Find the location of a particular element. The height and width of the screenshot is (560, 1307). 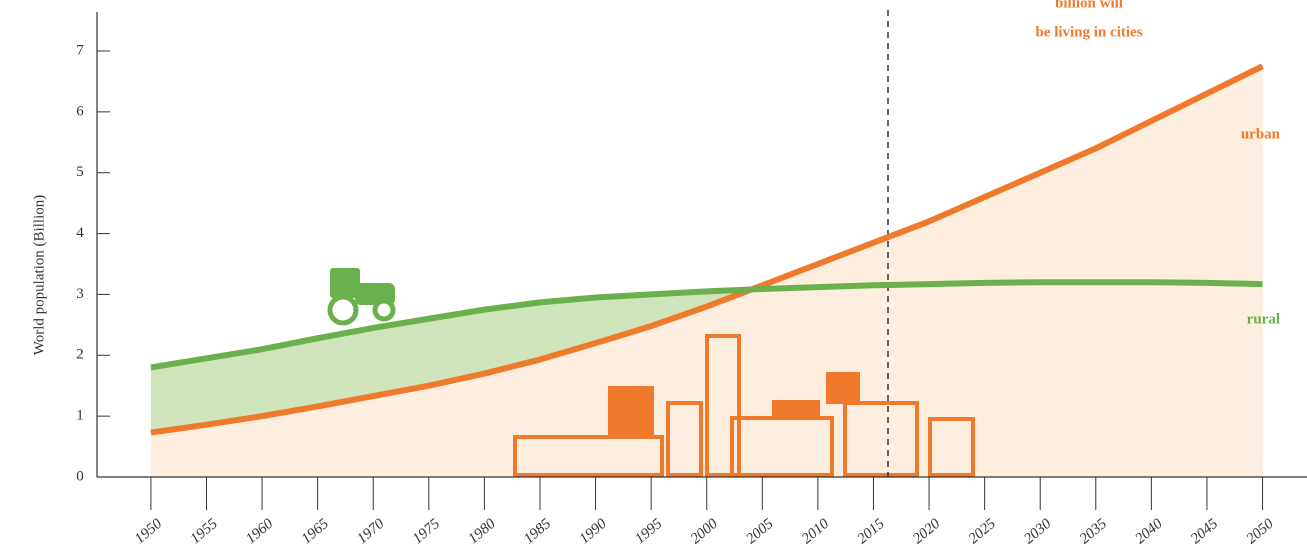

y-axis-label: World population (Billion) is located at coordinates (39, 275).